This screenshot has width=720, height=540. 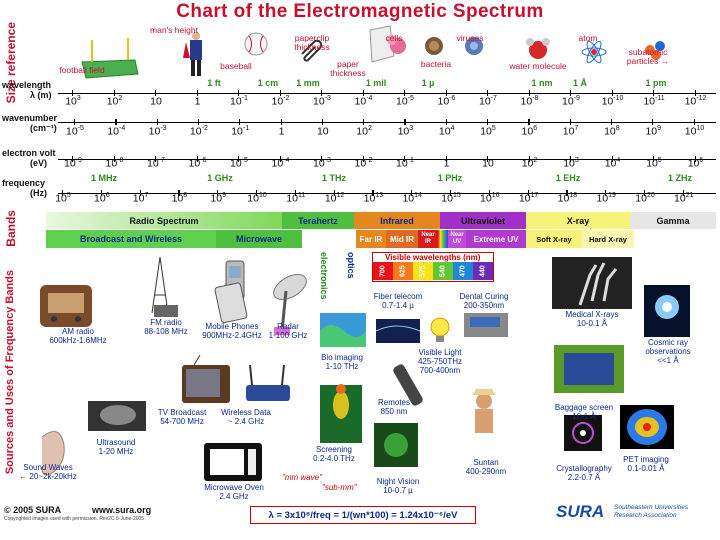 What do you see at coordinates (122, 510) in the screenshot?
I see `url-link: www.sura.org` at bounding box center [122, 510].